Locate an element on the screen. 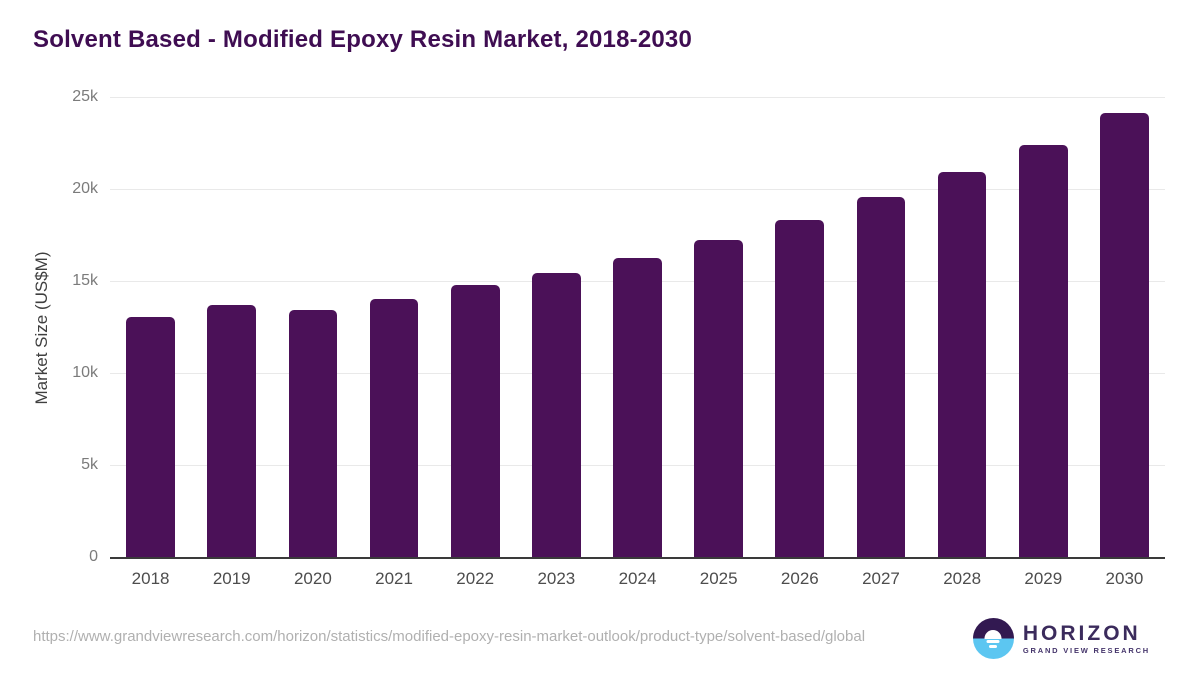 The image size is (1200, 675). bar-2025 is located at coordinates (719, 398).